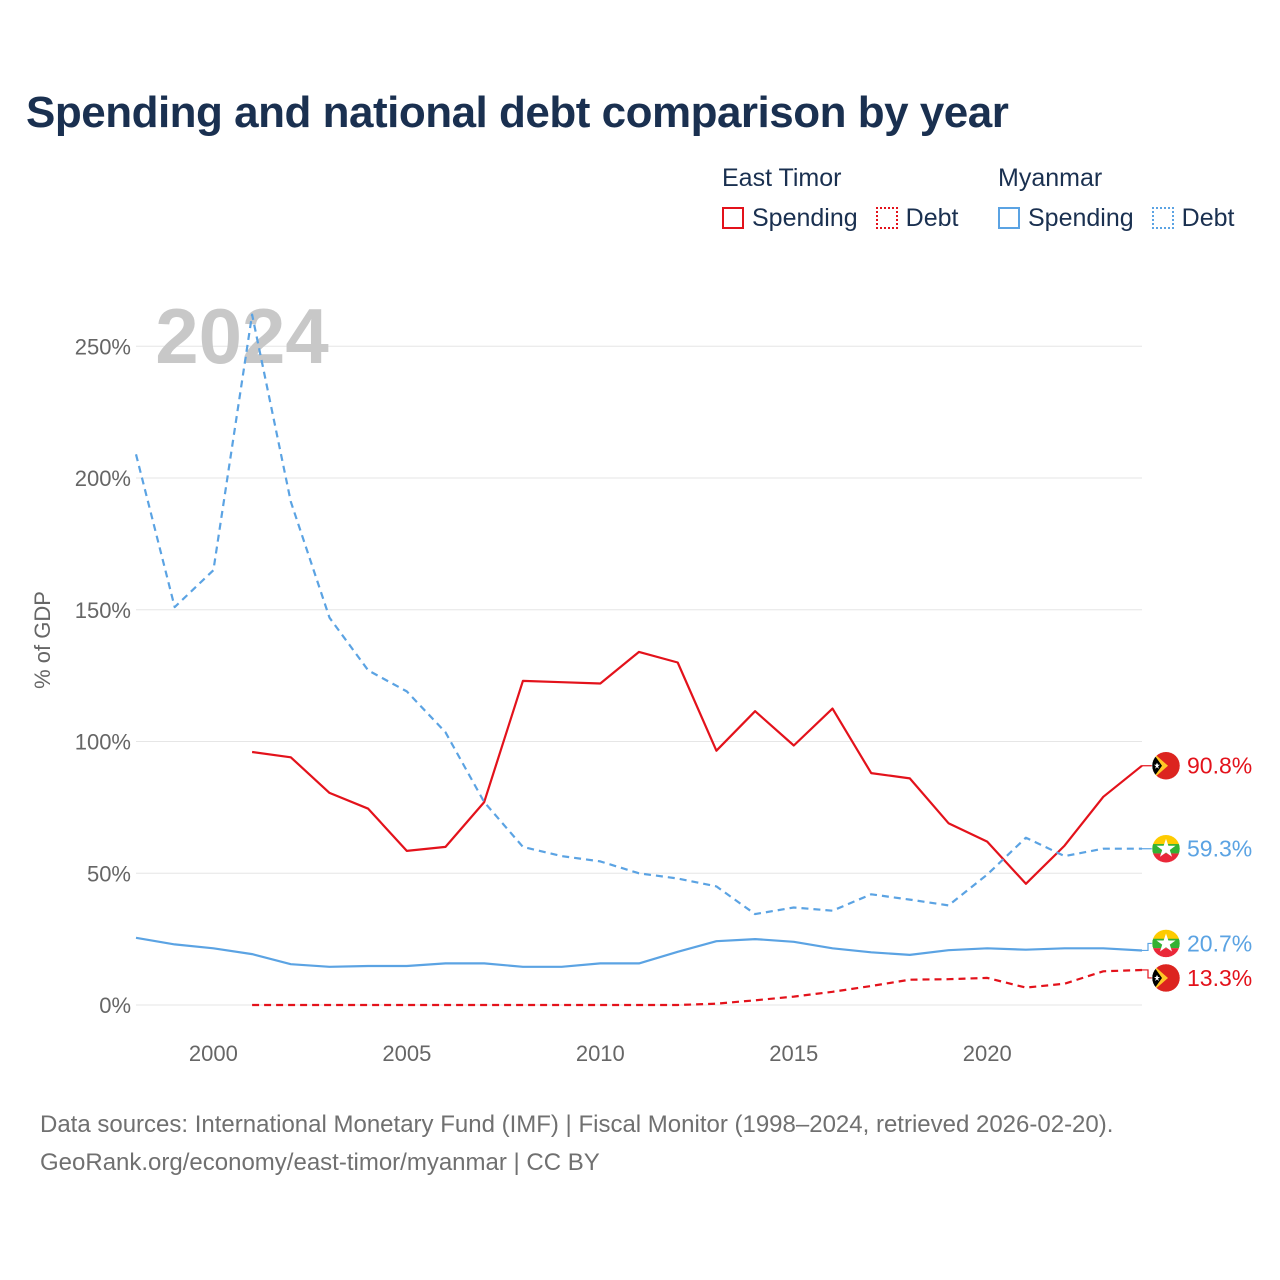 The height and width of the screenshot is (1280, 1280). I want to click on y-axis-label: % of GDP, so click(42, 640).